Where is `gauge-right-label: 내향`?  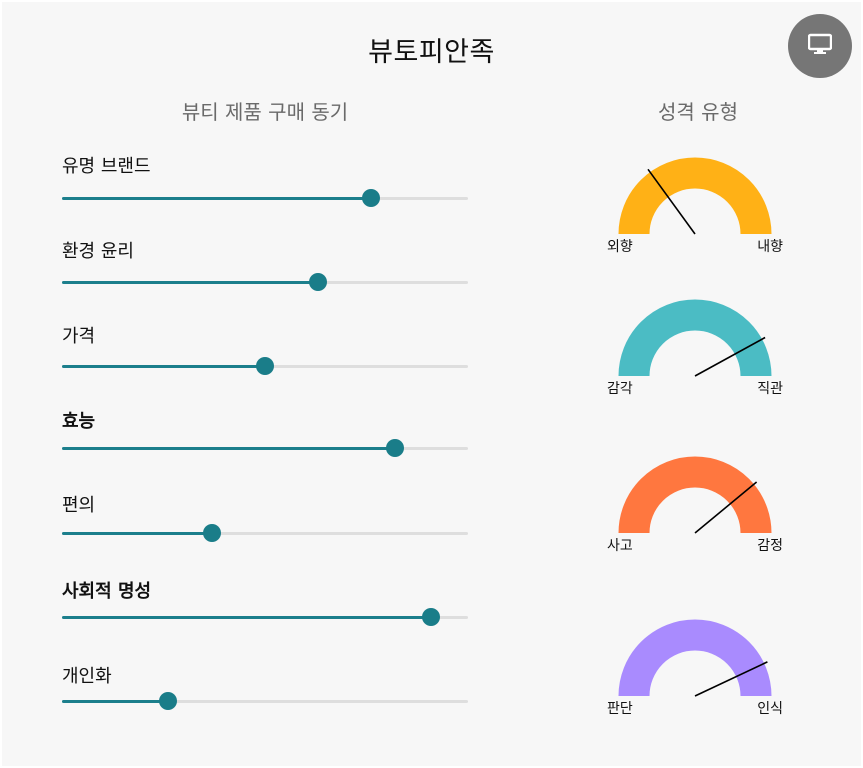 gauge-right-label: 내향 is located at coordinates (770, 247).